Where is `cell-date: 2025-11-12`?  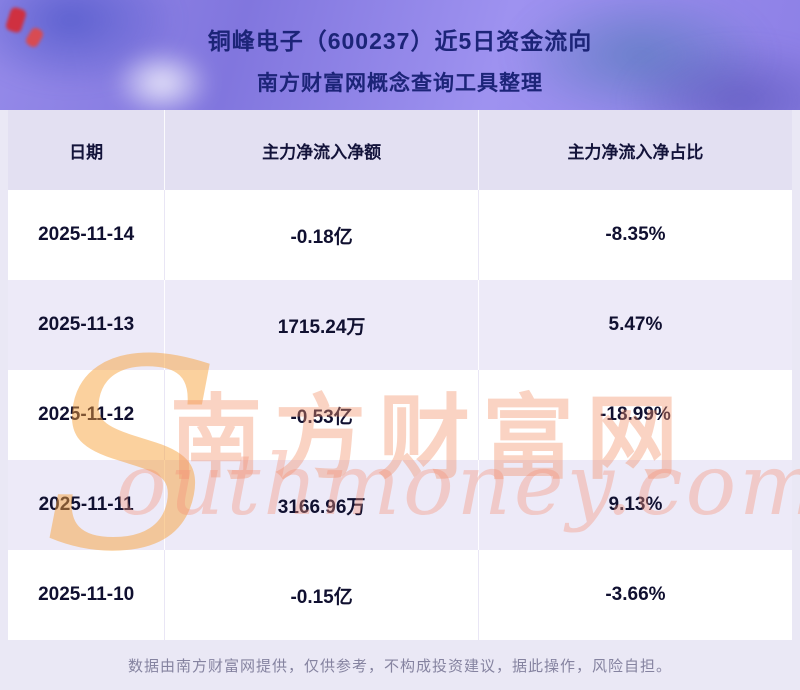 cell-date: 2025-11-12 is located at coordinates (87, 415).